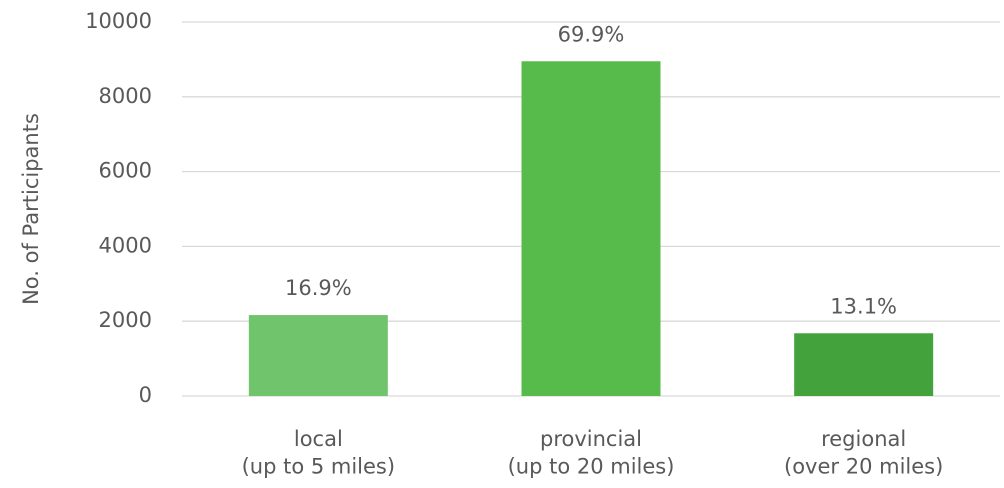 The height and width of the screenshot is (488, 1004). What do you see at coordinates (125, 96) in the screenshot?
I see `y-tick-label: 8000` at bounding box center [125, 96].